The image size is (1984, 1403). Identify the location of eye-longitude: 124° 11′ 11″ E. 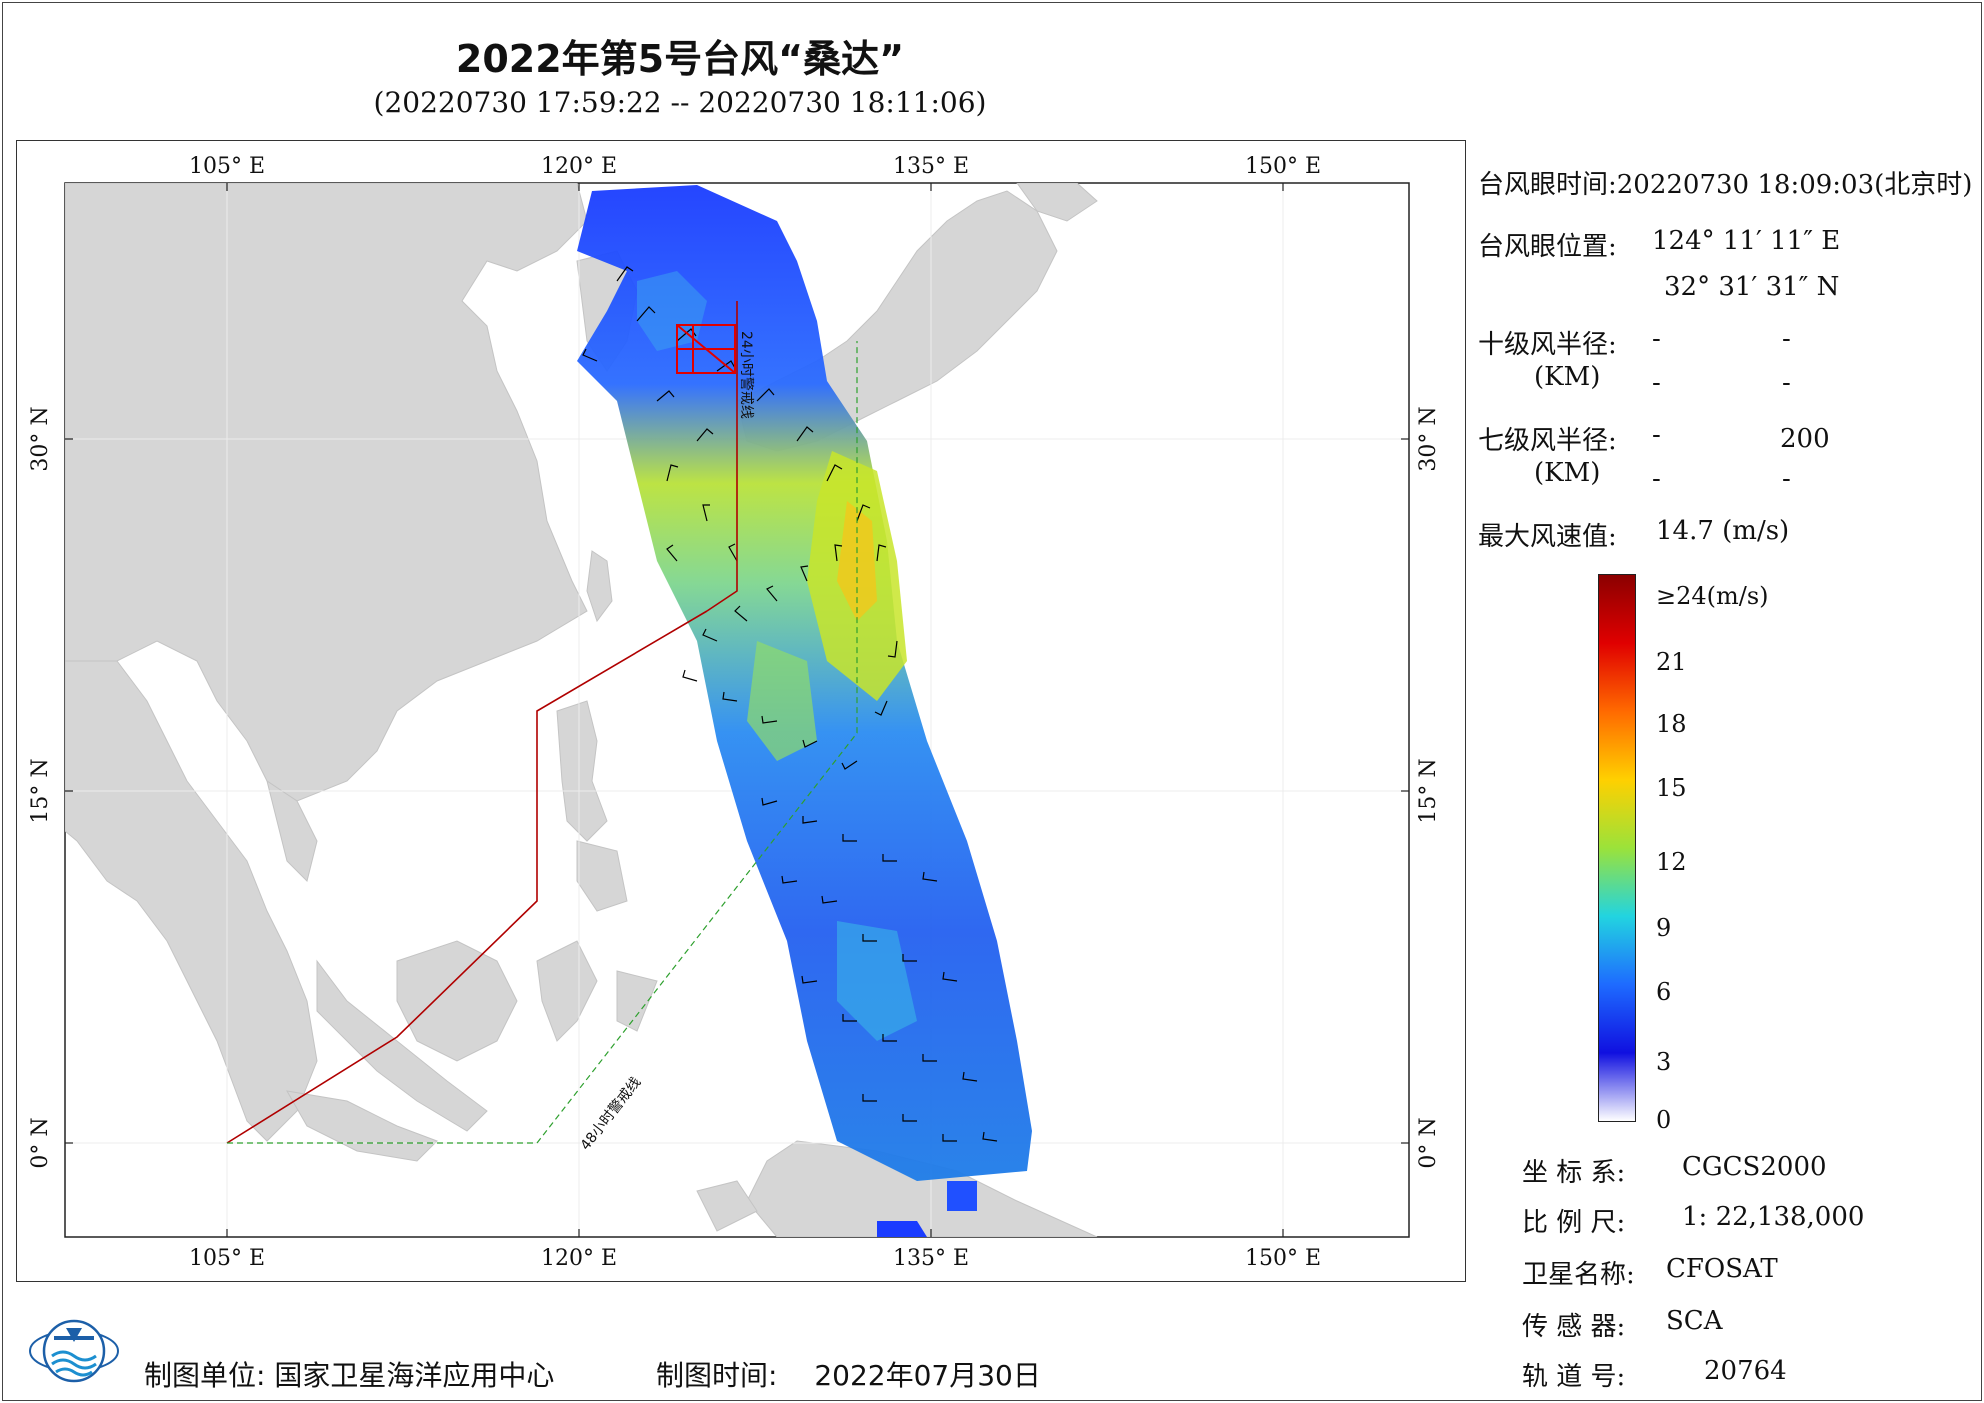
(1746, 241).